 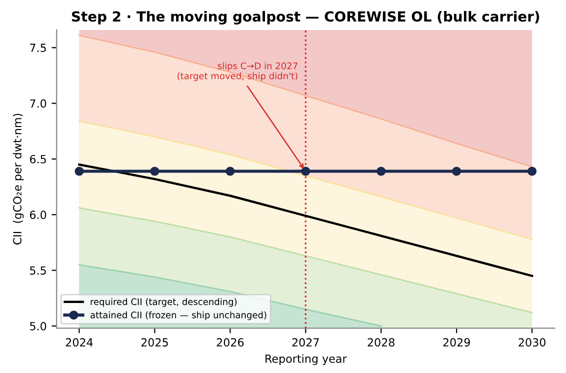 I want to click on legend-label: required CII (target, descending), so click(x=163, y=302).